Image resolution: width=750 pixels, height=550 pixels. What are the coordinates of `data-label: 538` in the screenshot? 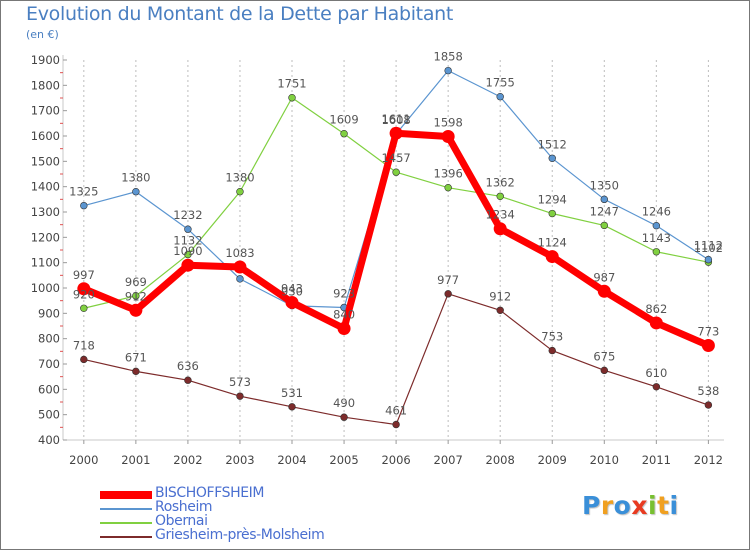 It's located at (708, 391).